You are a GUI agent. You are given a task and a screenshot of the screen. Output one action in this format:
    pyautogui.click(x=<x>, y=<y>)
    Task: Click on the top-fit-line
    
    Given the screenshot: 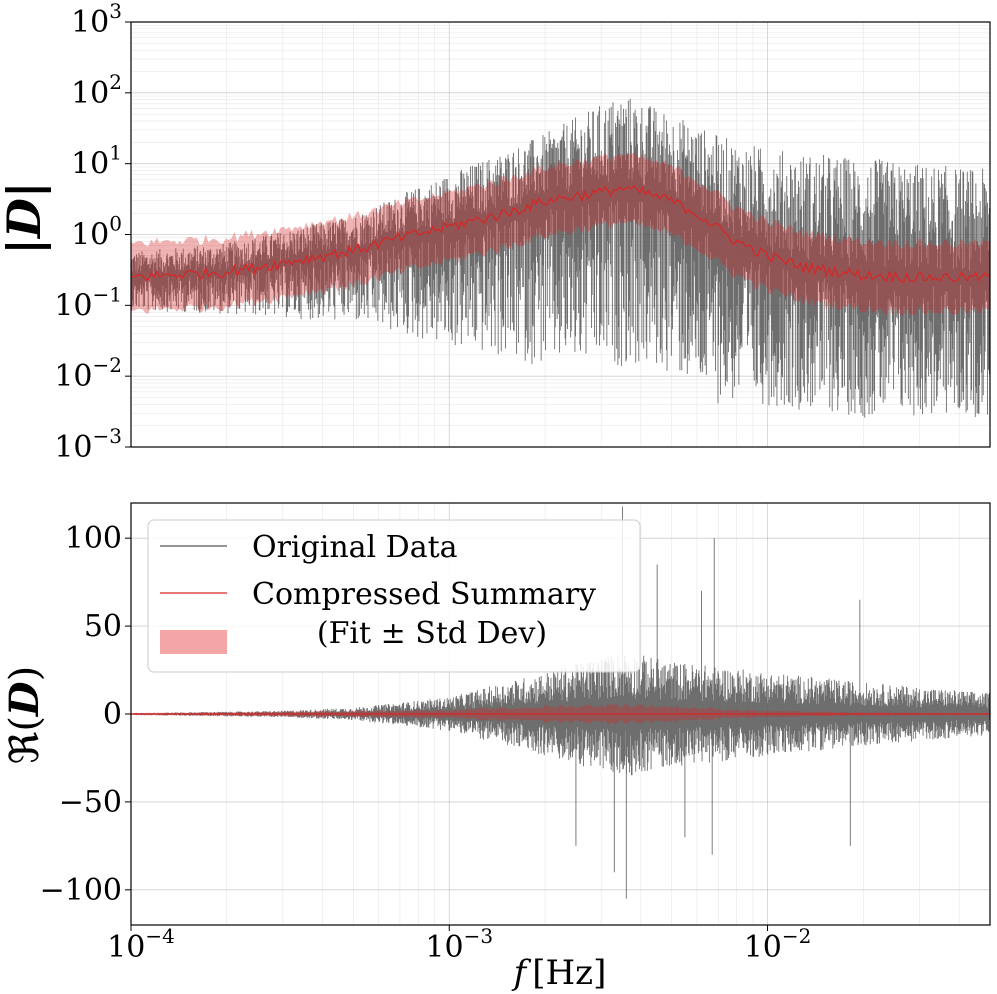 What is the action you would take?
    pyautogui.click(x=560, y=234)
    